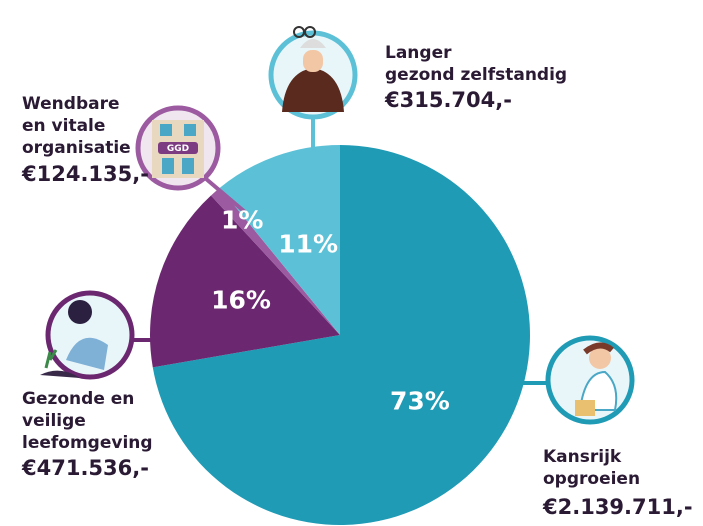  I want to click on category-label: Kansrijk opgroeien, so click(592, 468).